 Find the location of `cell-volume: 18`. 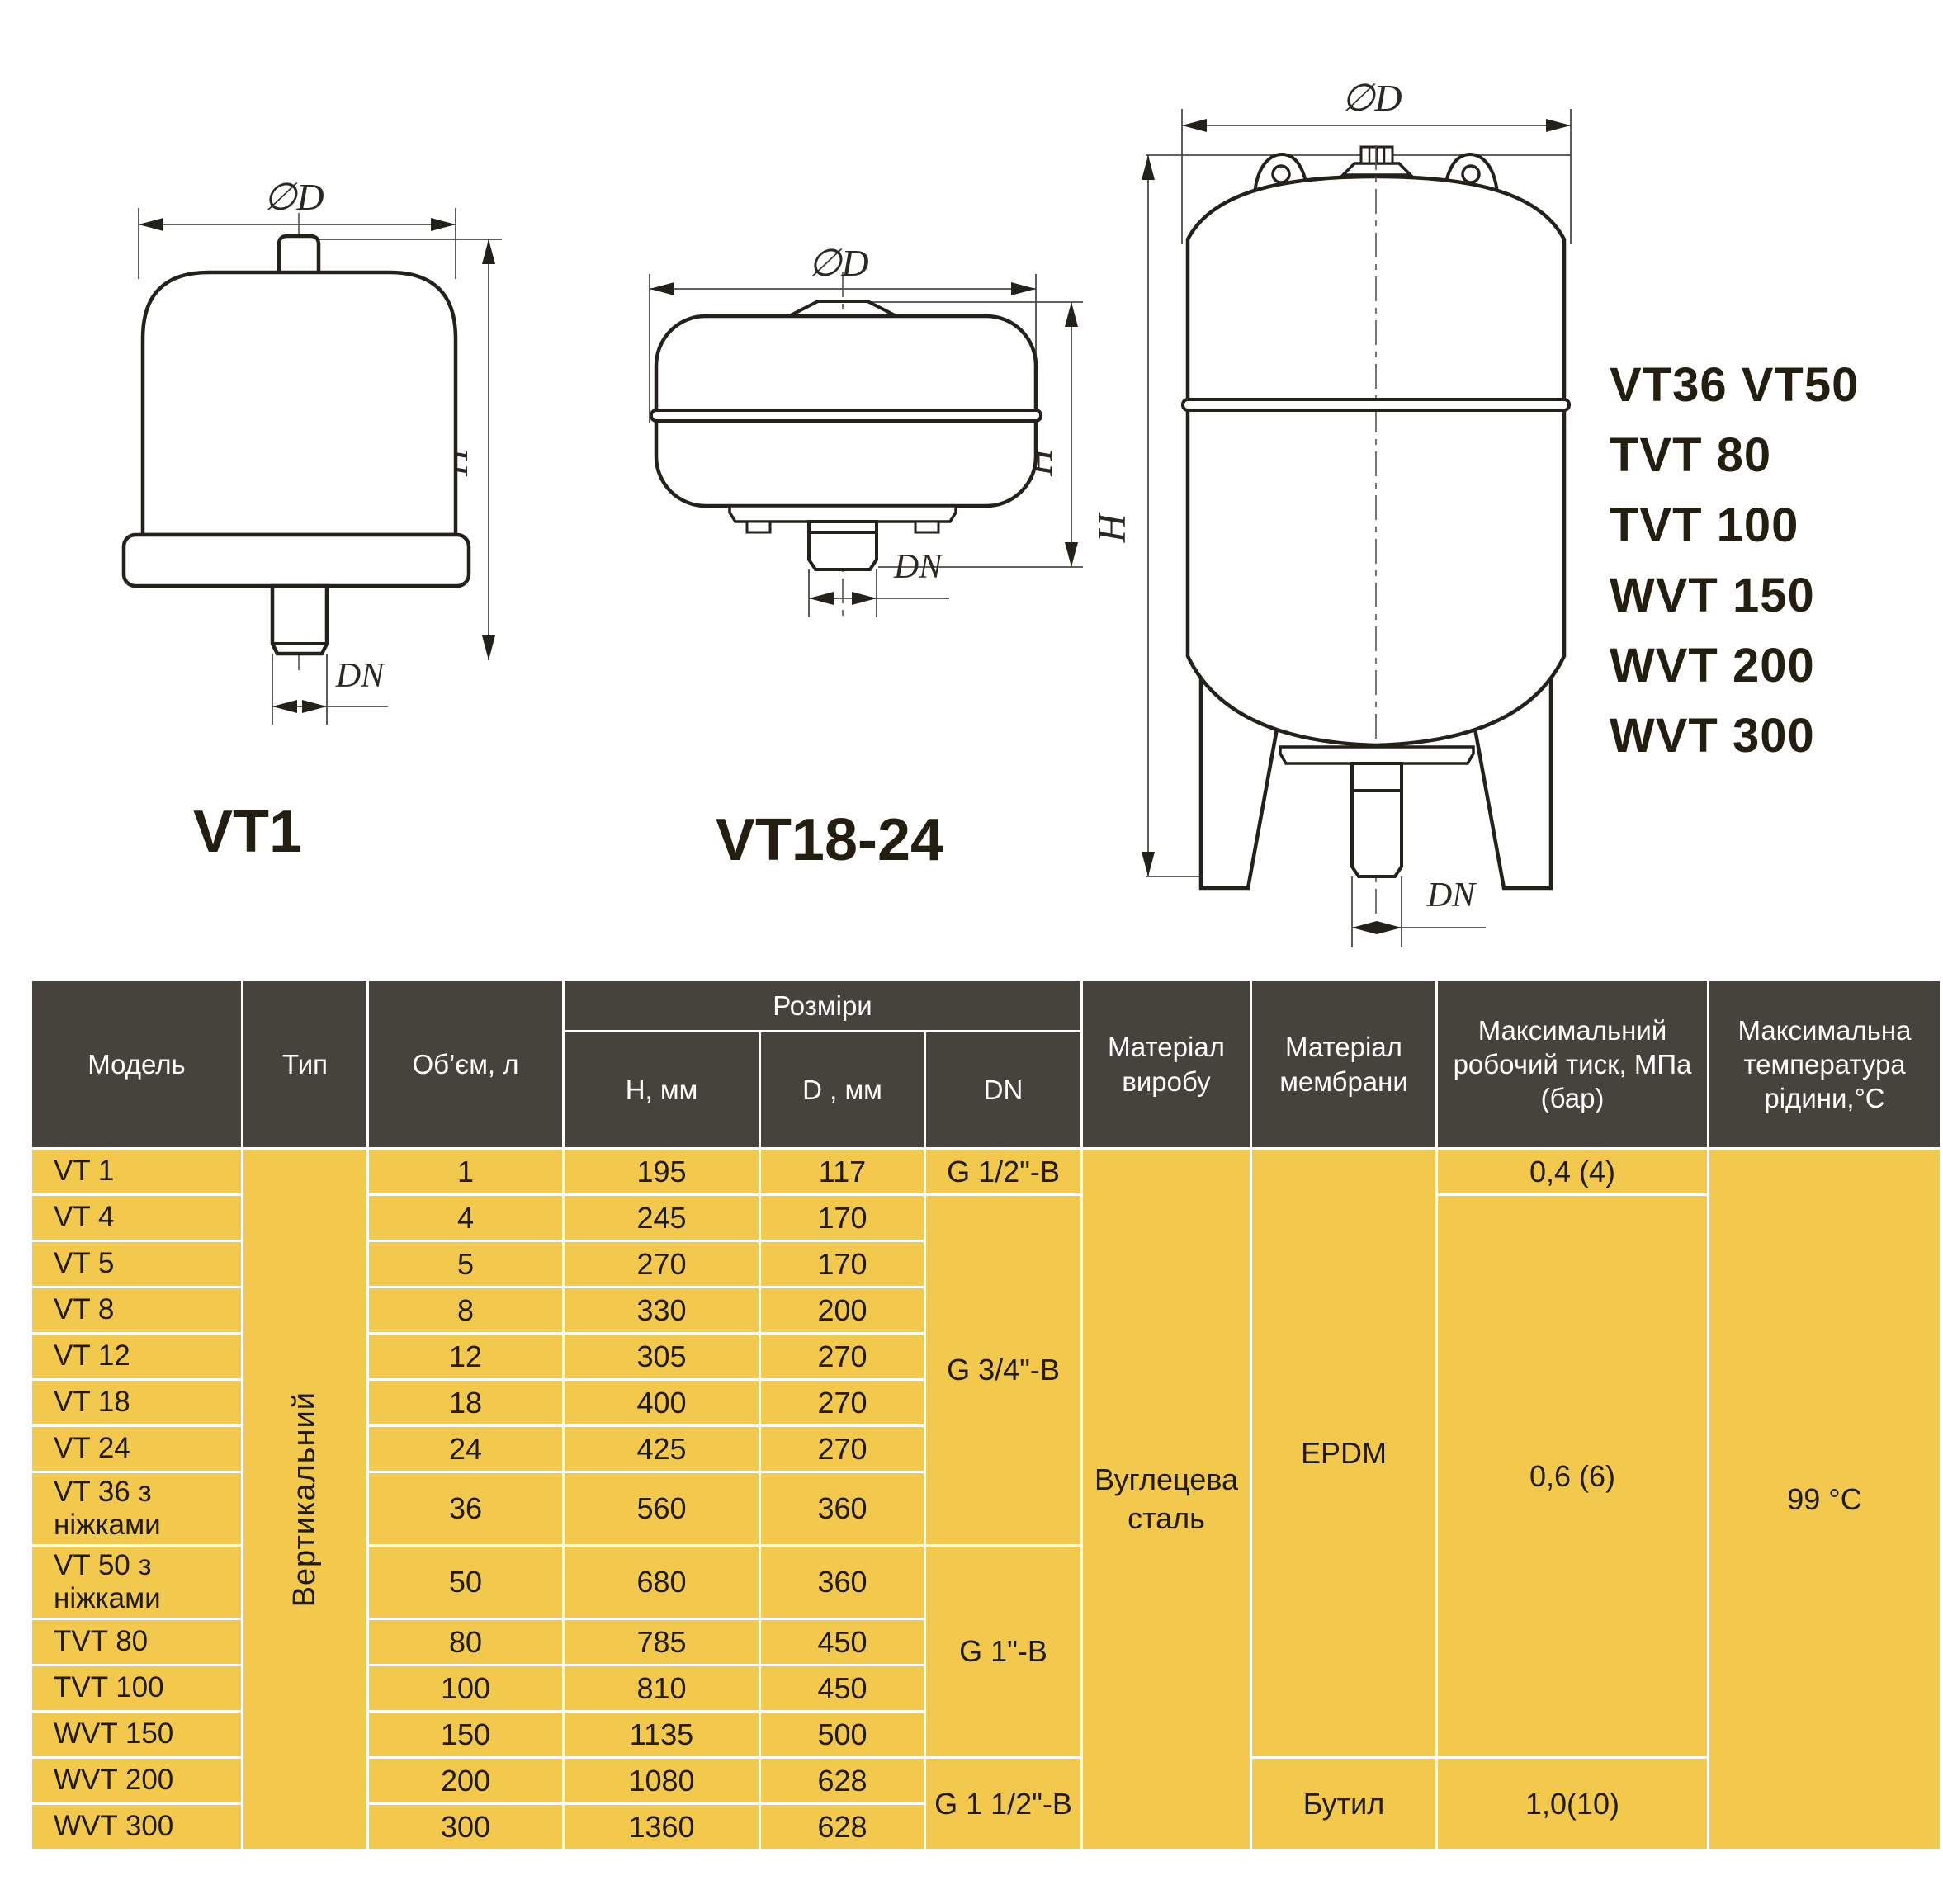

cell-volume: 18 is located at coordinates (465, 1402).